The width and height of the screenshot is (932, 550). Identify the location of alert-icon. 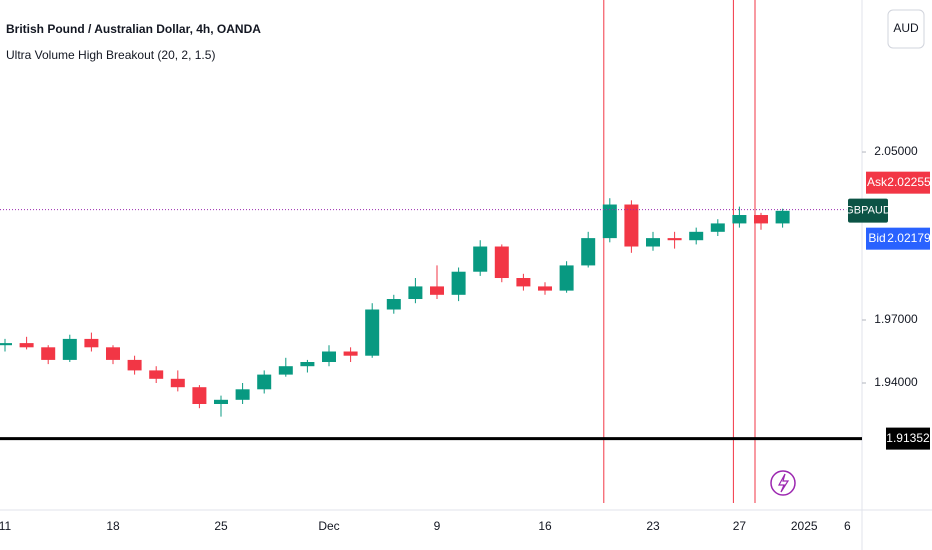
(783, 483).